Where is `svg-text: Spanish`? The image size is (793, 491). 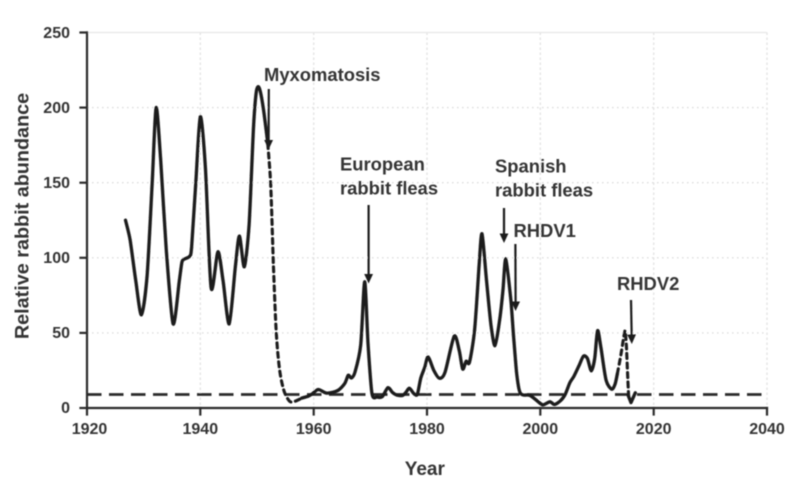 svg-text: Spanish is located at coordinates (531, 166).